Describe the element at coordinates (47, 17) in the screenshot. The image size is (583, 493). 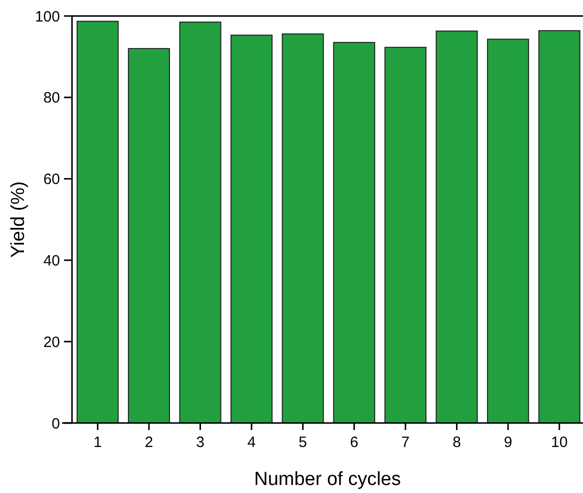
I see `y-tick-label: 100` at that location.